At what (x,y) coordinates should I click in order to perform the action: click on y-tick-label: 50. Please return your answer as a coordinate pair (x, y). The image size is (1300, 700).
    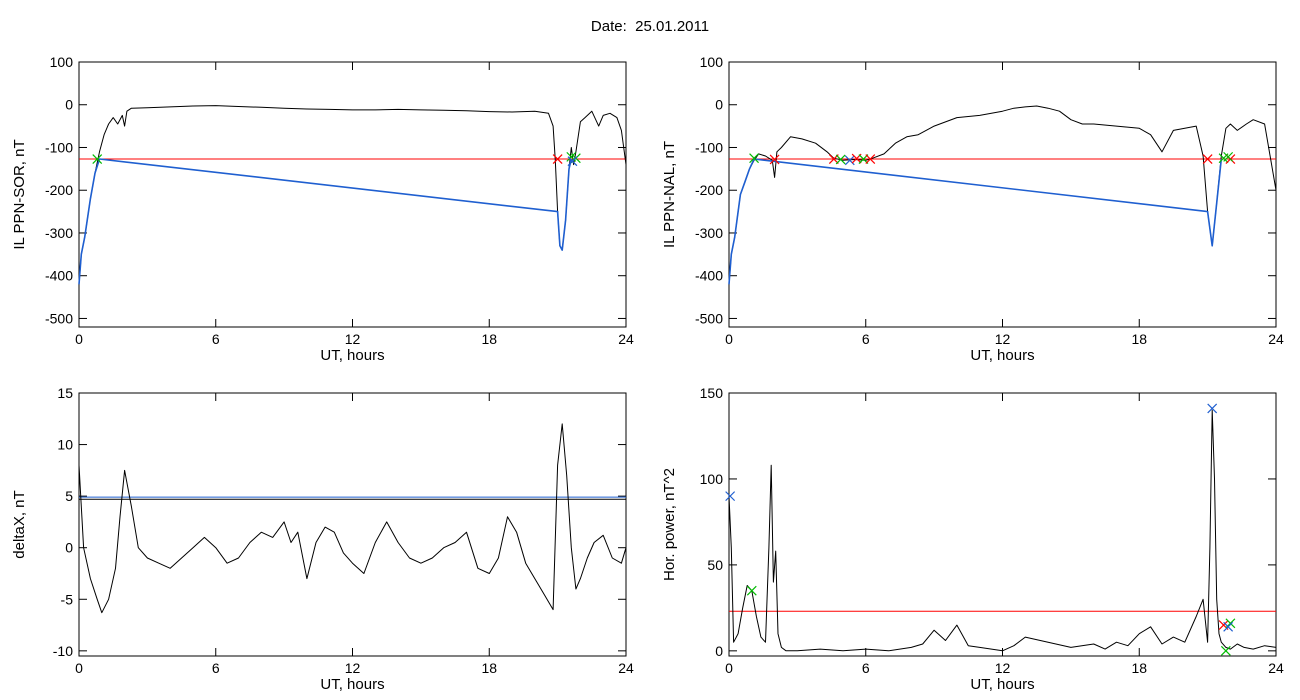
    Looking at the image, I should click on (715, 565).